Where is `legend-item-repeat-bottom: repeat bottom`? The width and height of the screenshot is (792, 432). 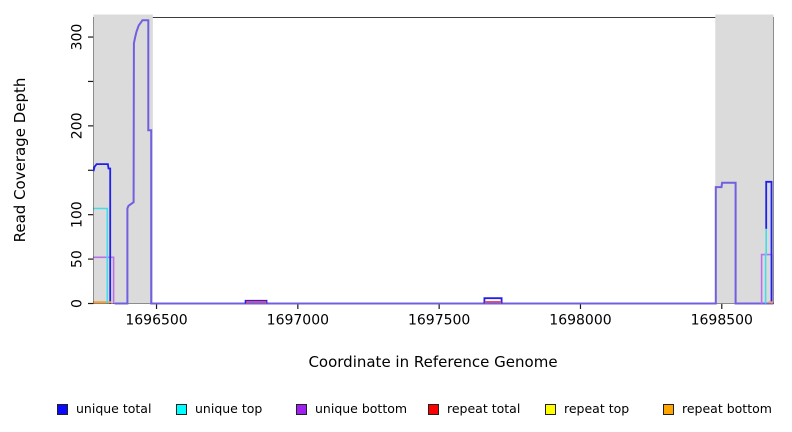
legend-item-repeat-bottom: repeat bottom is located at coordinates (717, 407).